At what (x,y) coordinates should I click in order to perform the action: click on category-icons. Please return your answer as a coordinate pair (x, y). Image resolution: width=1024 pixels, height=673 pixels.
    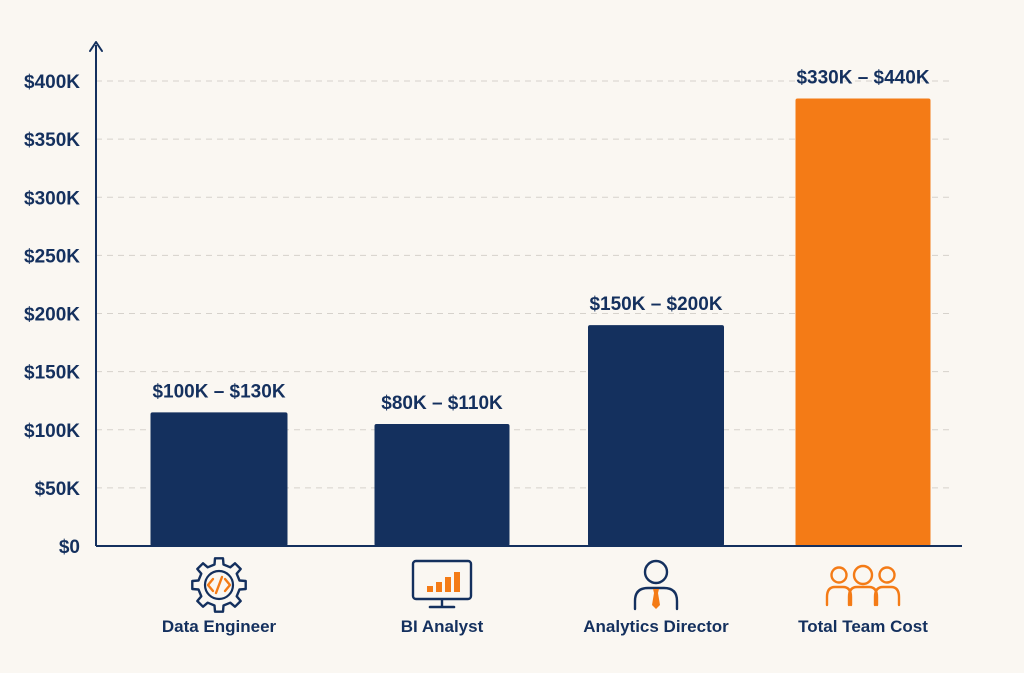
    Looking at the image, I should click on (546, 585).